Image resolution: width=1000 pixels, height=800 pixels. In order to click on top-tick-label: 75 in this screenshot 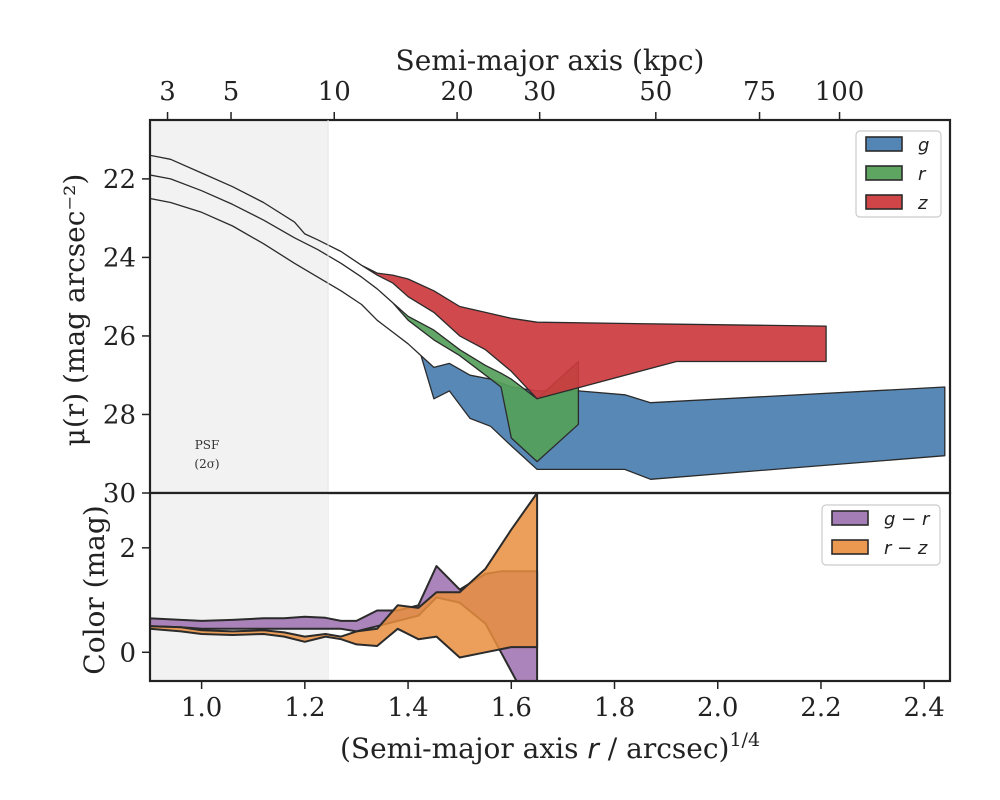, I will do `click(759, 92)`.